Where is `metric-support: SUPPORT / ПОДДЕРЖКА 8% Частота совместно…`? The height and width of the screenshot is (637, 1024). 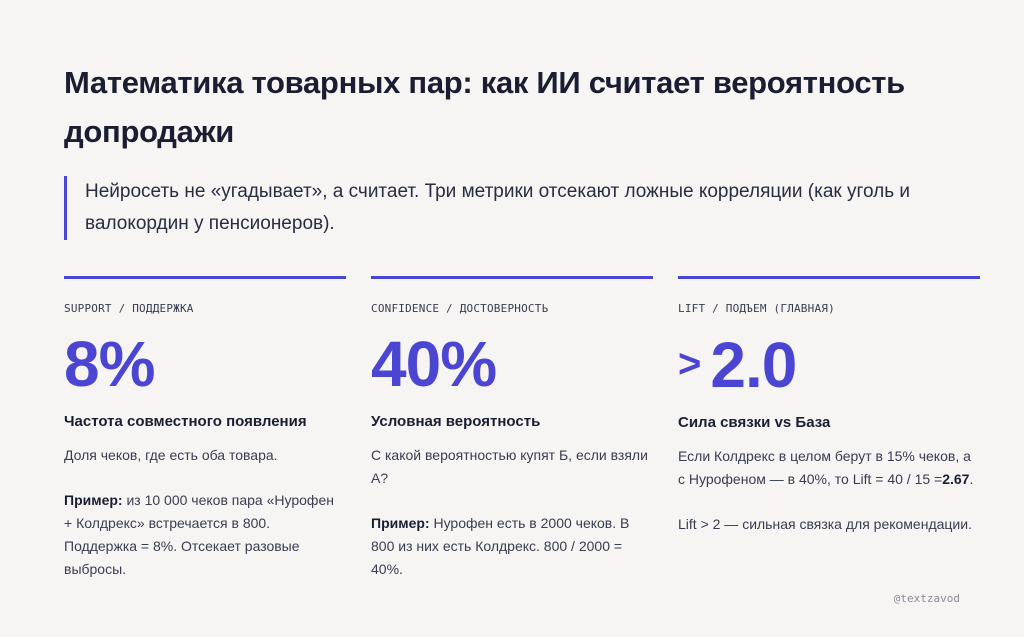
metric-support: SUPPORT / ПОДДЕРЖКА 8% Частота совместно… is located at coordinates (205, 428).